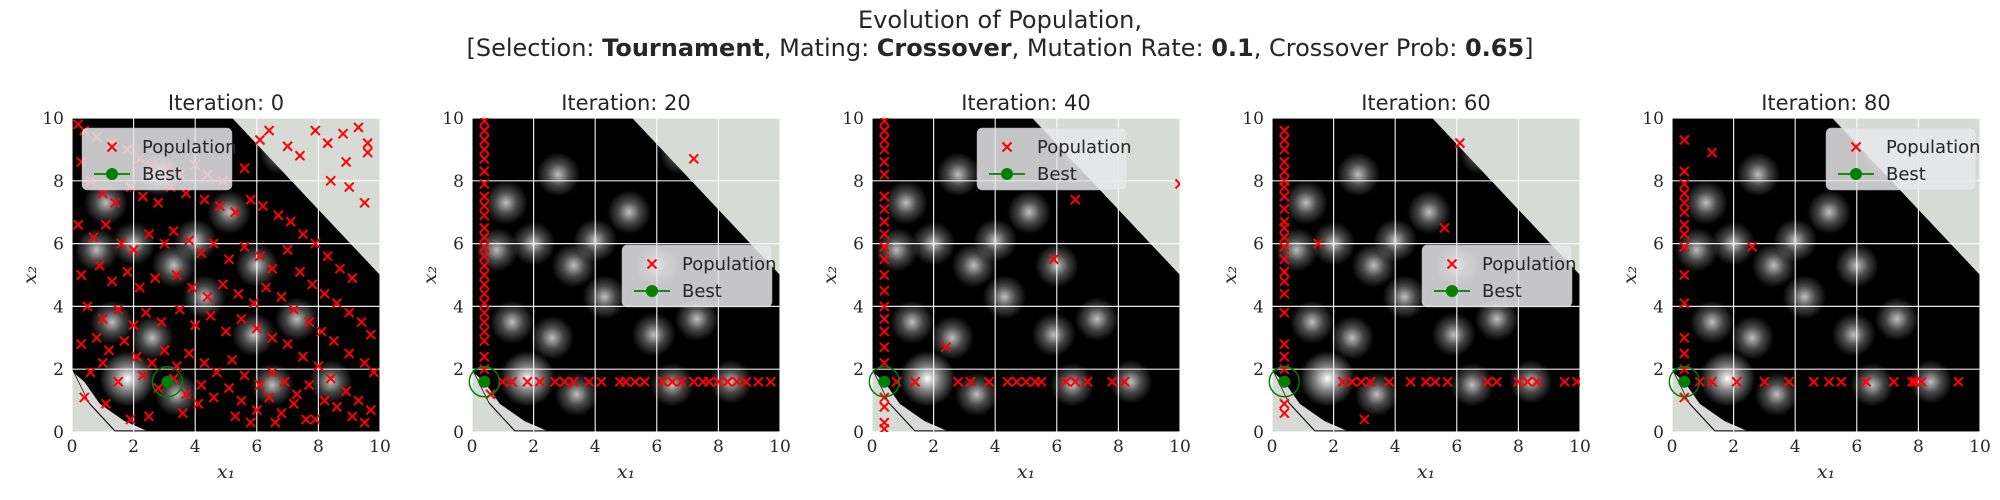 Image resolution: width=2000 pixels, height=500 pixels. I want to click on y-tick-label: 6, so click(1658, 245).